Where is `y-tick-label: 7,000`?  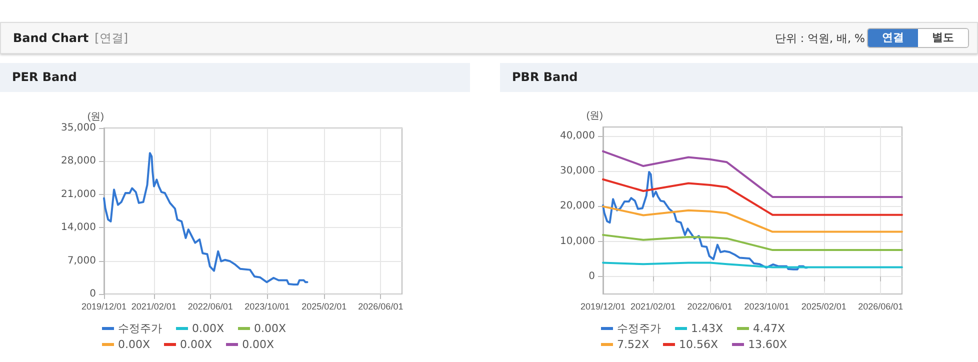 y-tick-label: 7,000 is located at coordinates (81, 260).